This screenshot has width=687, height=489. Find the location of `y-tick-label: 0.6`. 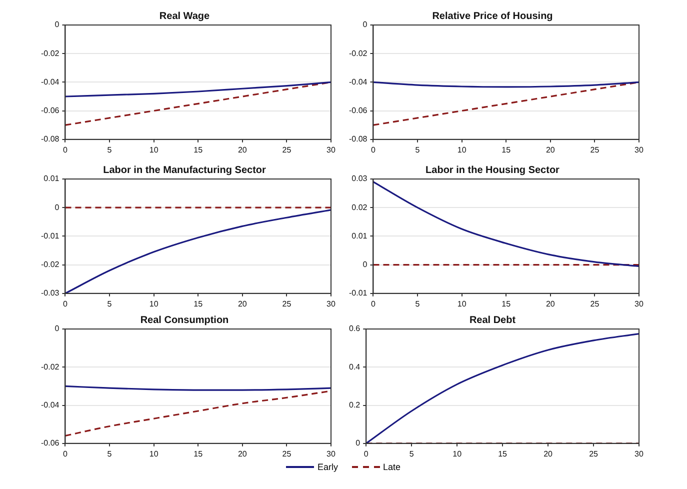

y-tick-label: 0.6 is located at coordinates (354, 329).